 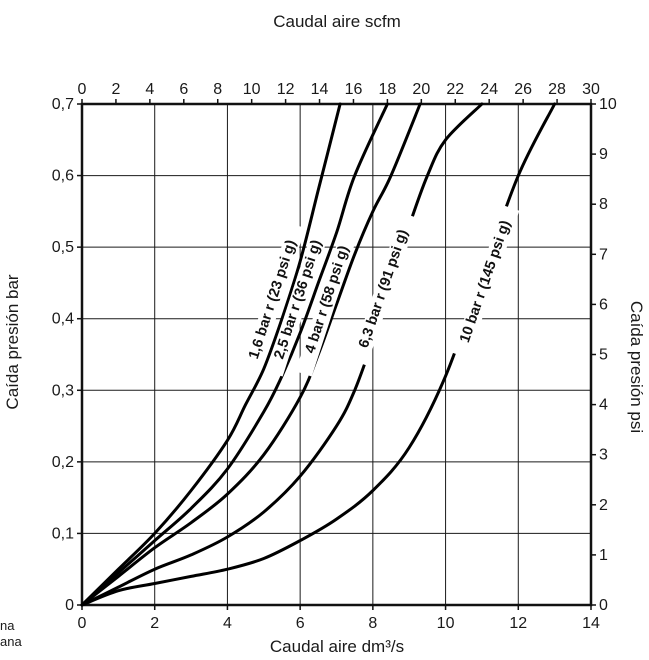 What do you see at coordinates (63, 390) in the screenshot?
I see `y-tick-label: 0,3` at bounding box center [63, 390].